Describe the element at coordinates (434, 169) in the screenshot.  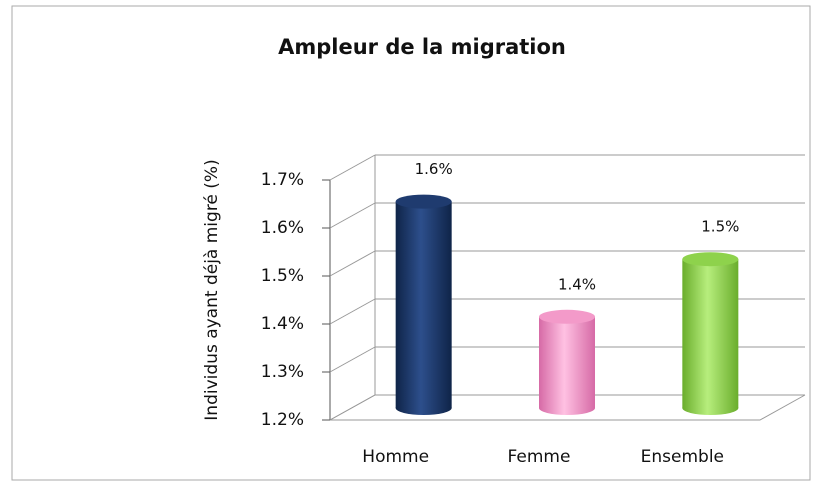
I see `value-label: 1.6%` at that location.